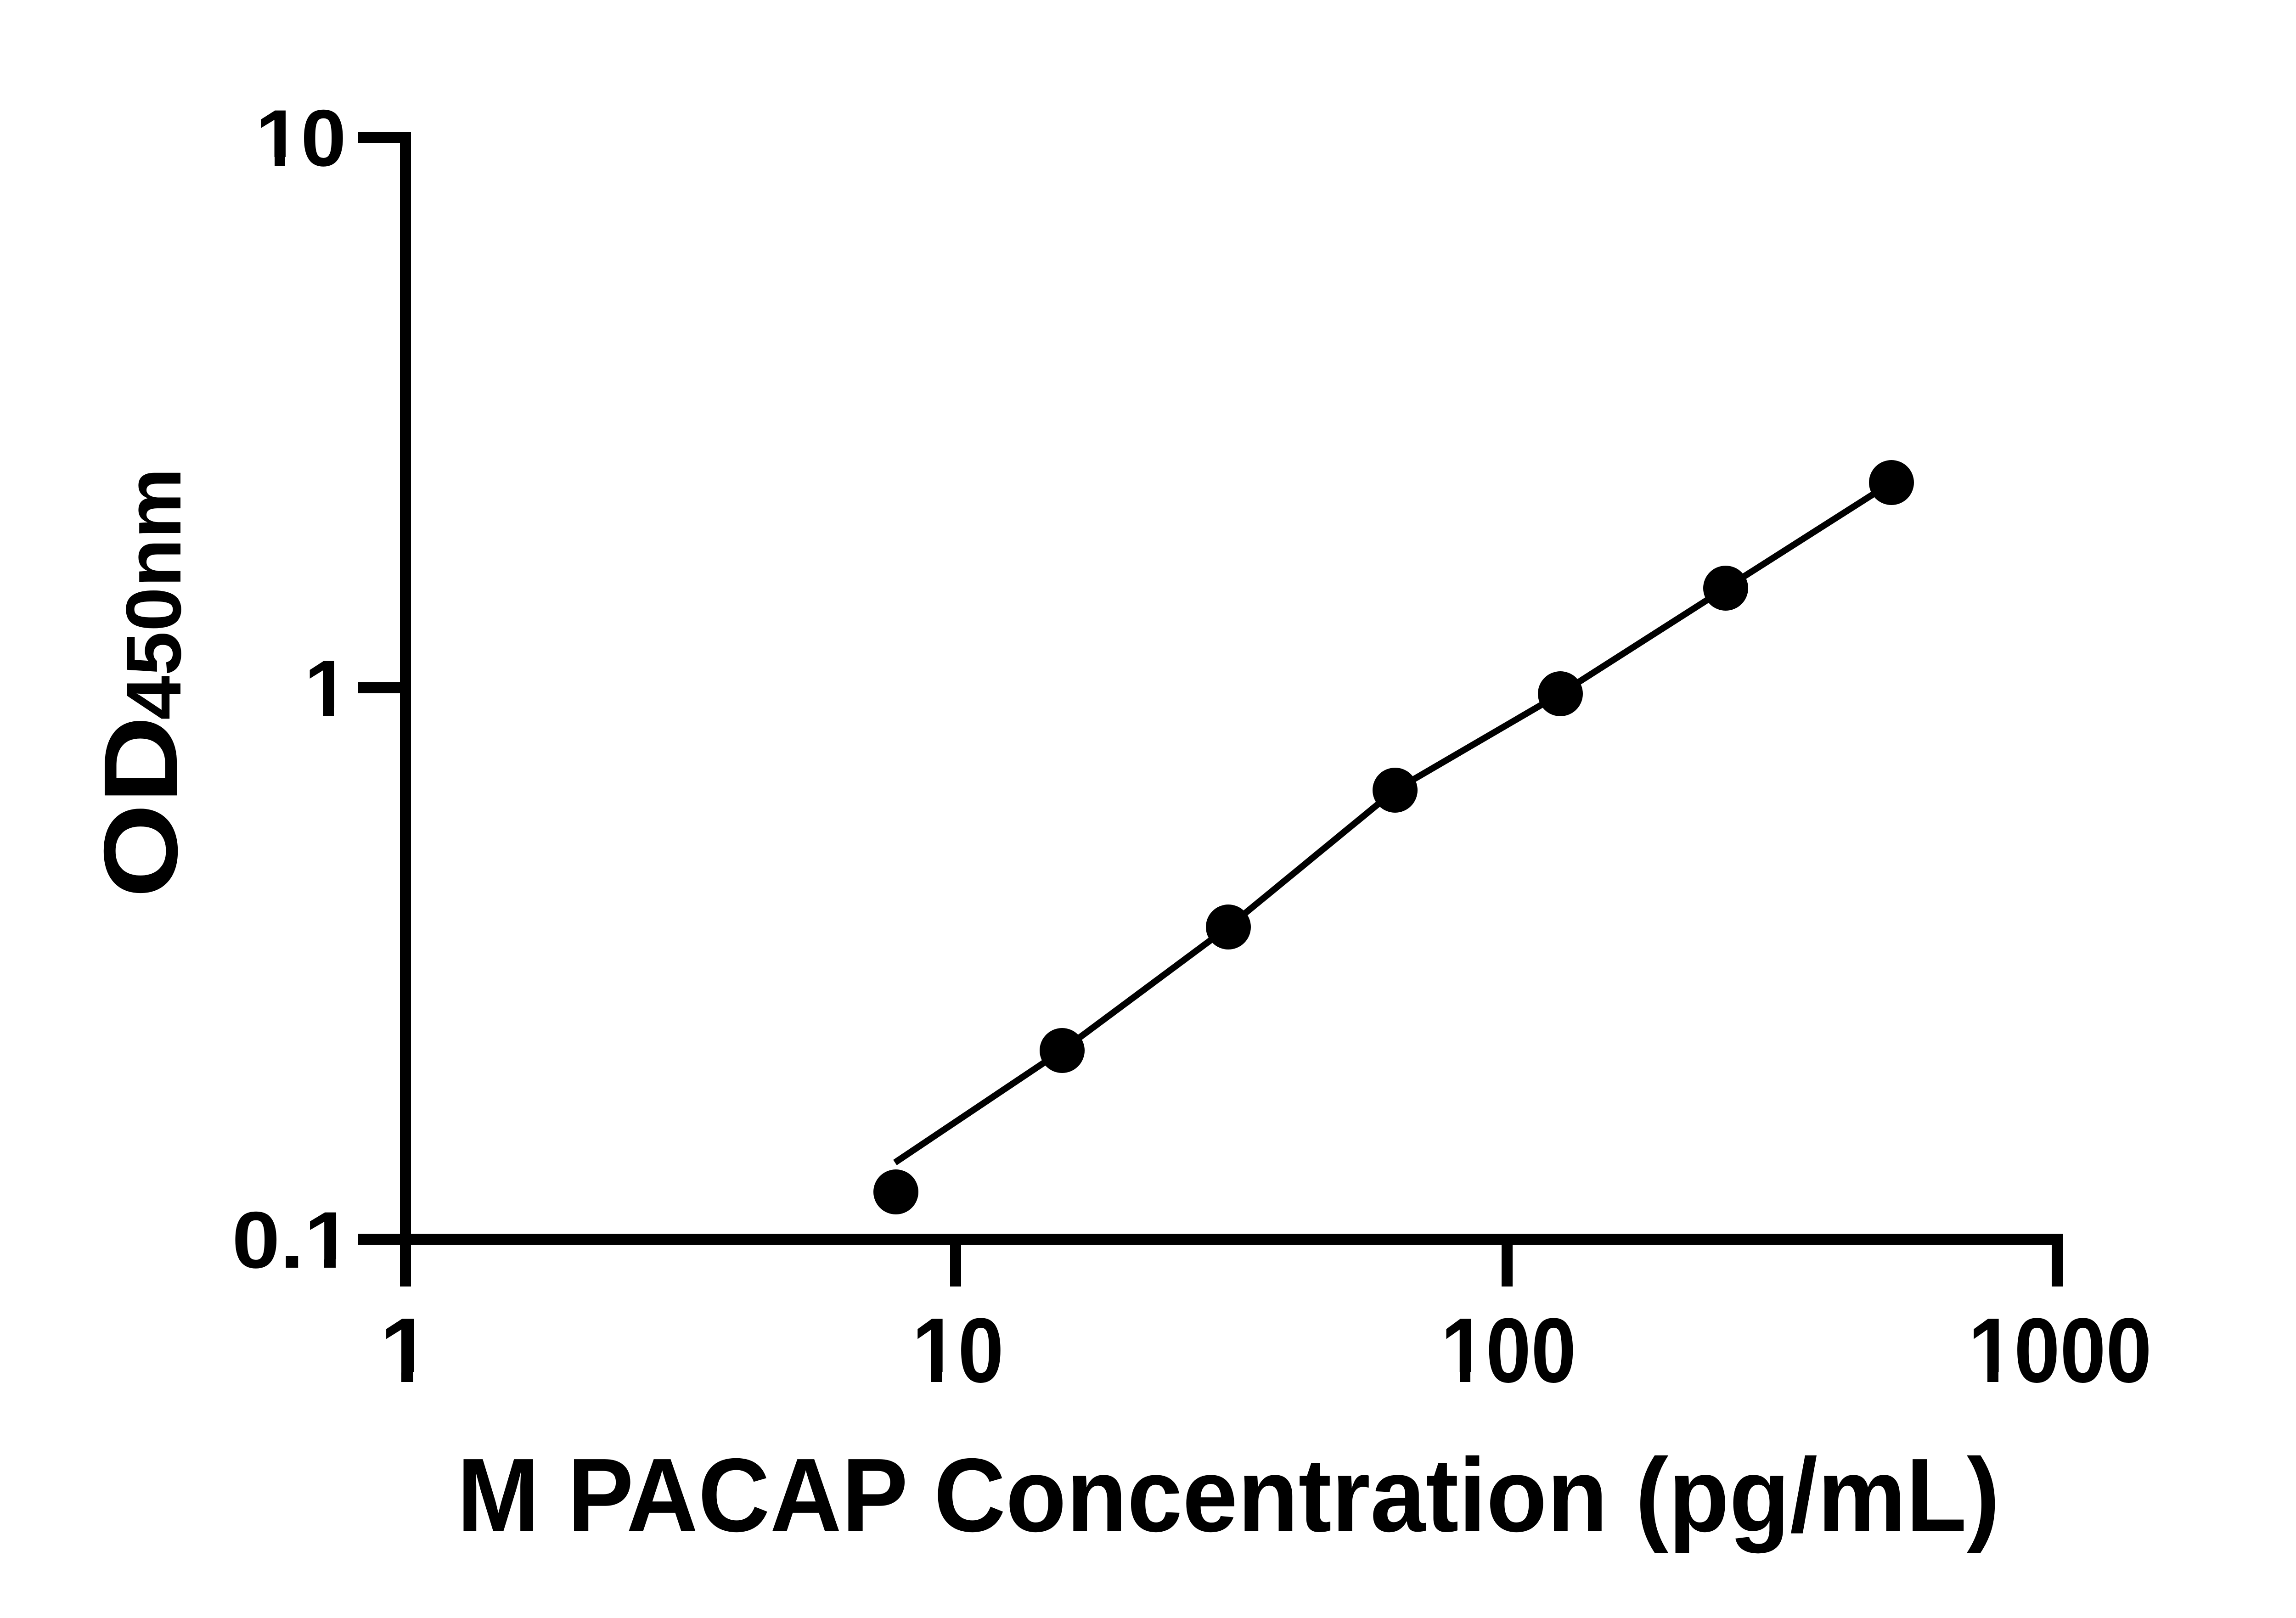 This screenshot has height=1618, width=2296. I want to click on svg-text: 0.1, so click(292, 1240).